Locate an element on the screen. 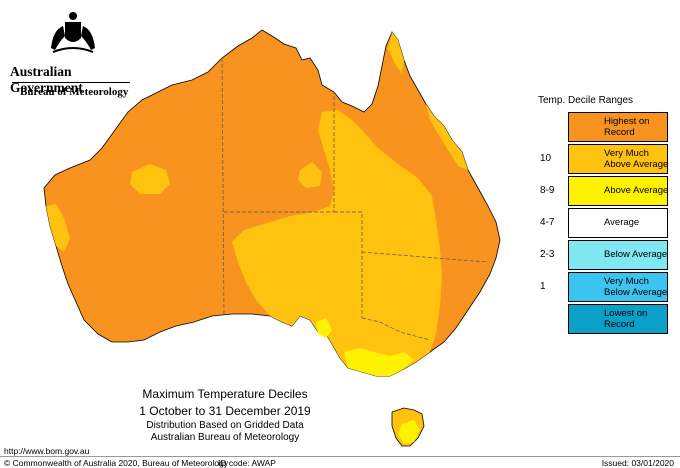 The image size is (680, 468). legend-range: 2-3 is located at coordinates (547, 254).